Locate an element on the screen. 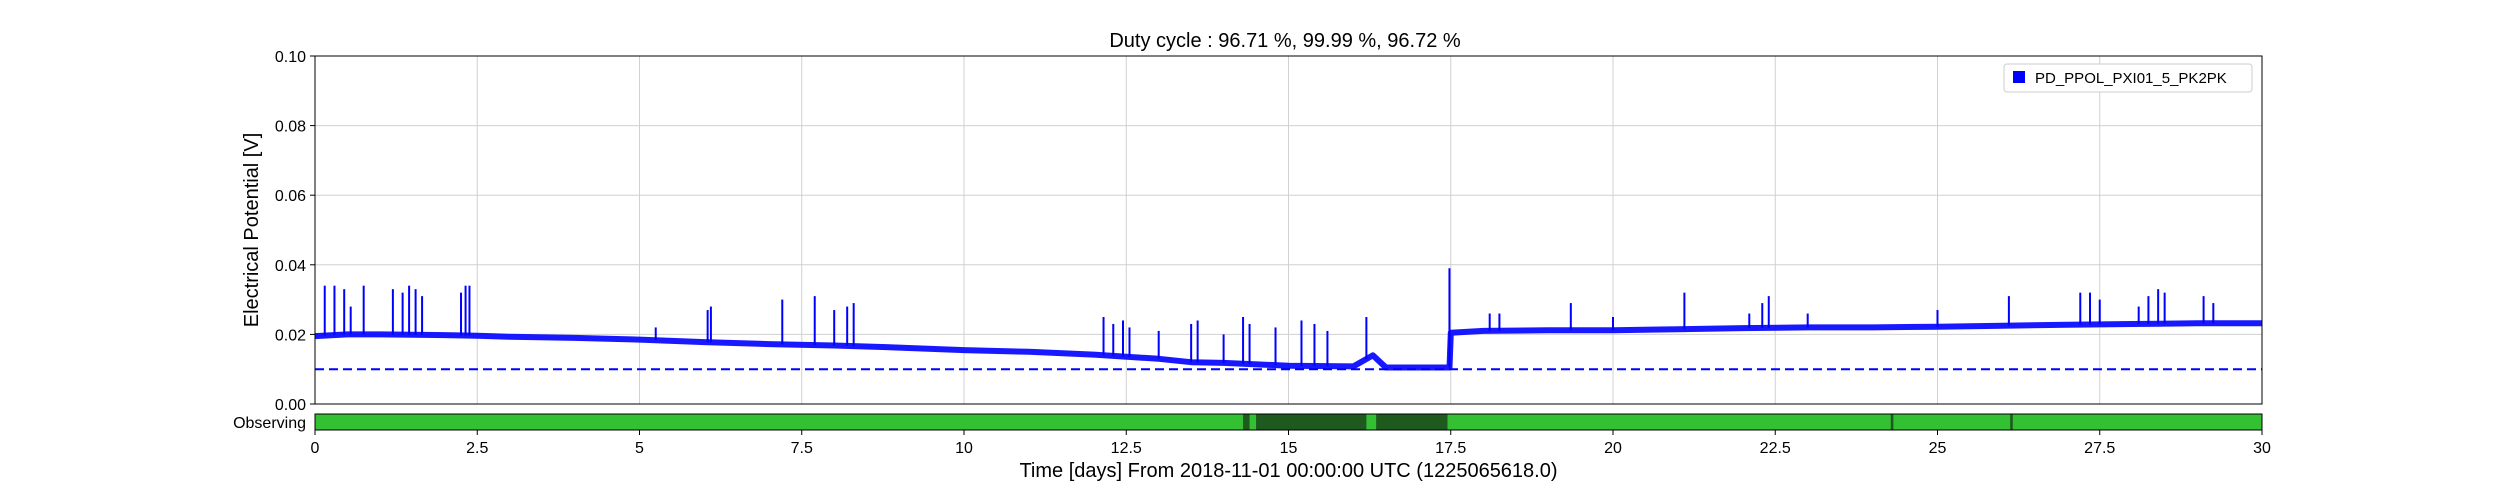  x-tick-label: 27.5 is located at coordinates (2099, 448).